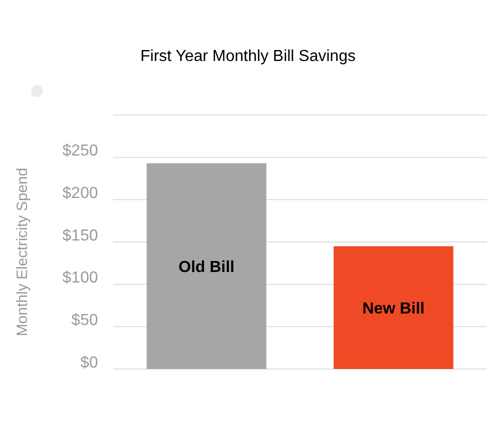 This screenshot has width=502, height=426. Describe the element at coordinates (248, 56) in the screenshot. I see `chart-title: First Year Monthly Bill Savings` at that location.